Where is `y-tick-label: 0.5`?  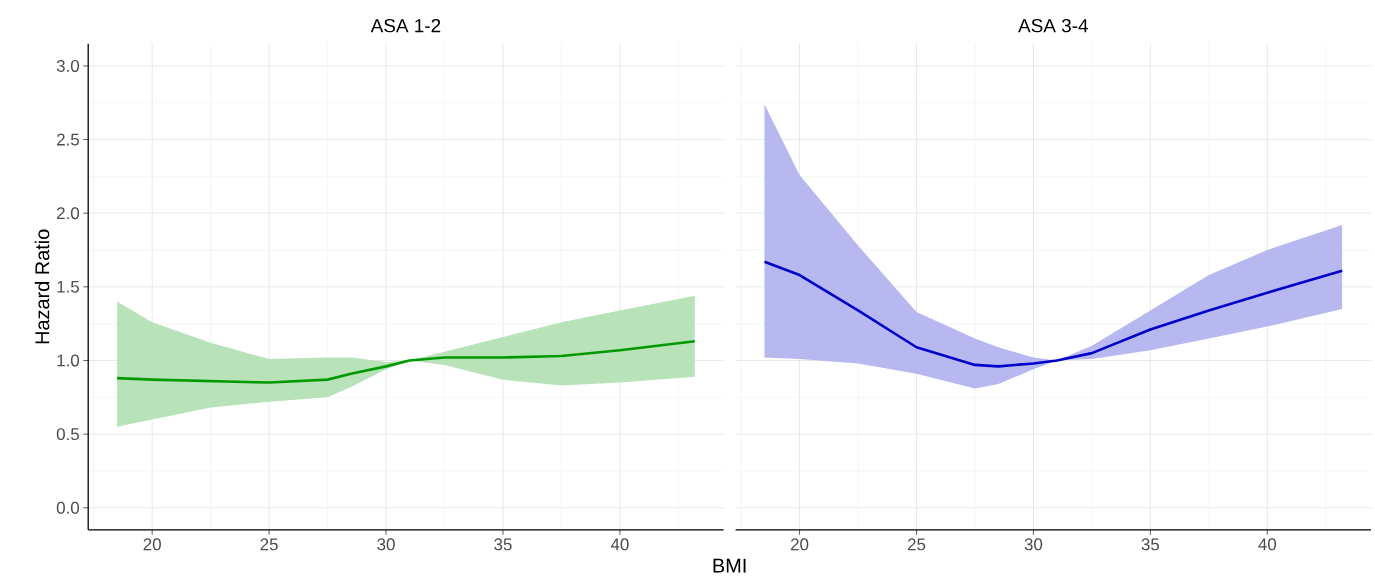
y-tick-label: 0.5 is located at coordinates (67, 434).